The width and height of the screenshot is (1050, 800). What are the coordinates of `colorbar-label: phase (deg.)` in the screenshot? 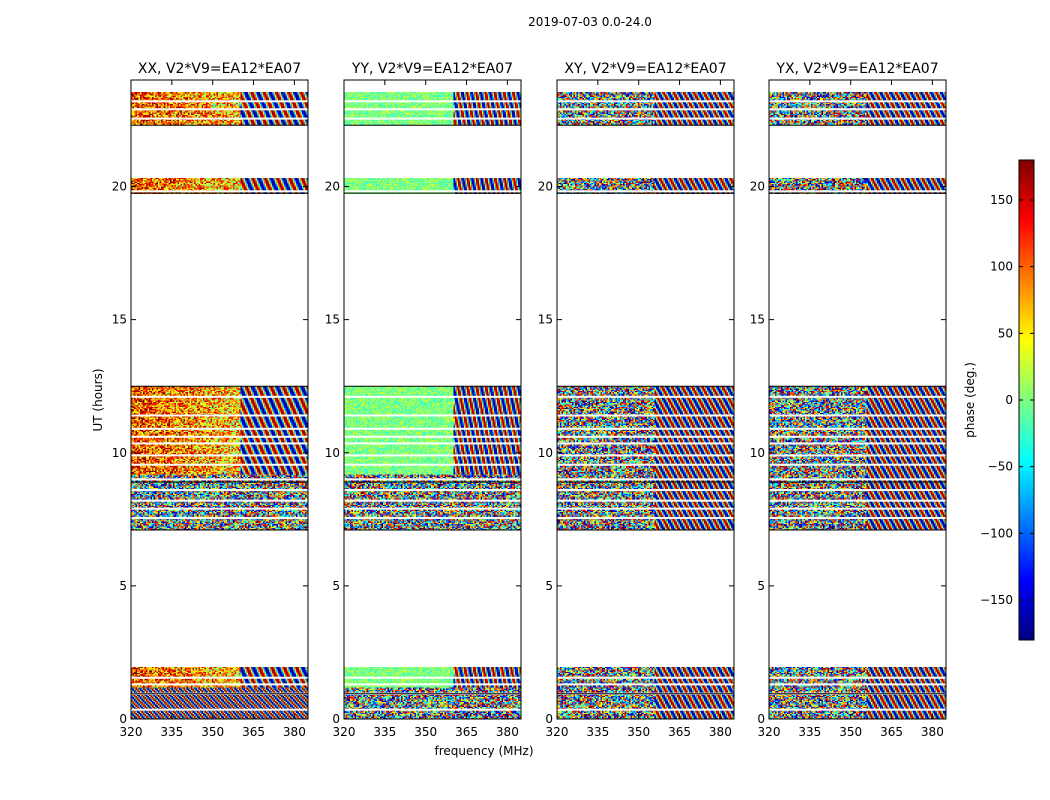 It's located at (970, 400).